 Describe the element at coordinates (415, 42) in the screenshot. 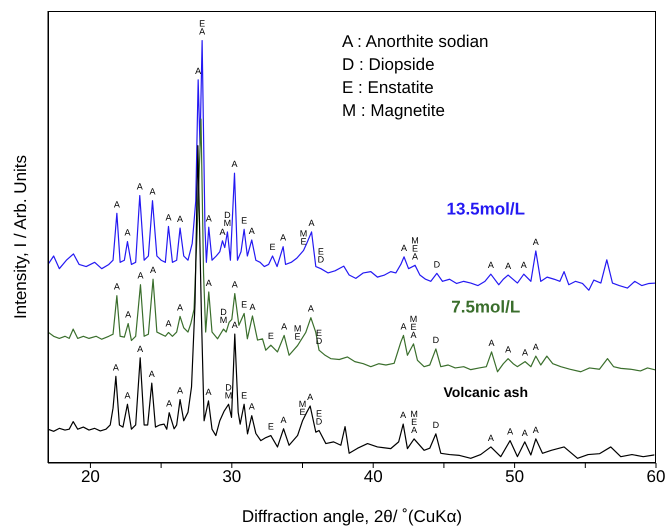

I see `annotation: A : Anorthite sodian` at that location.